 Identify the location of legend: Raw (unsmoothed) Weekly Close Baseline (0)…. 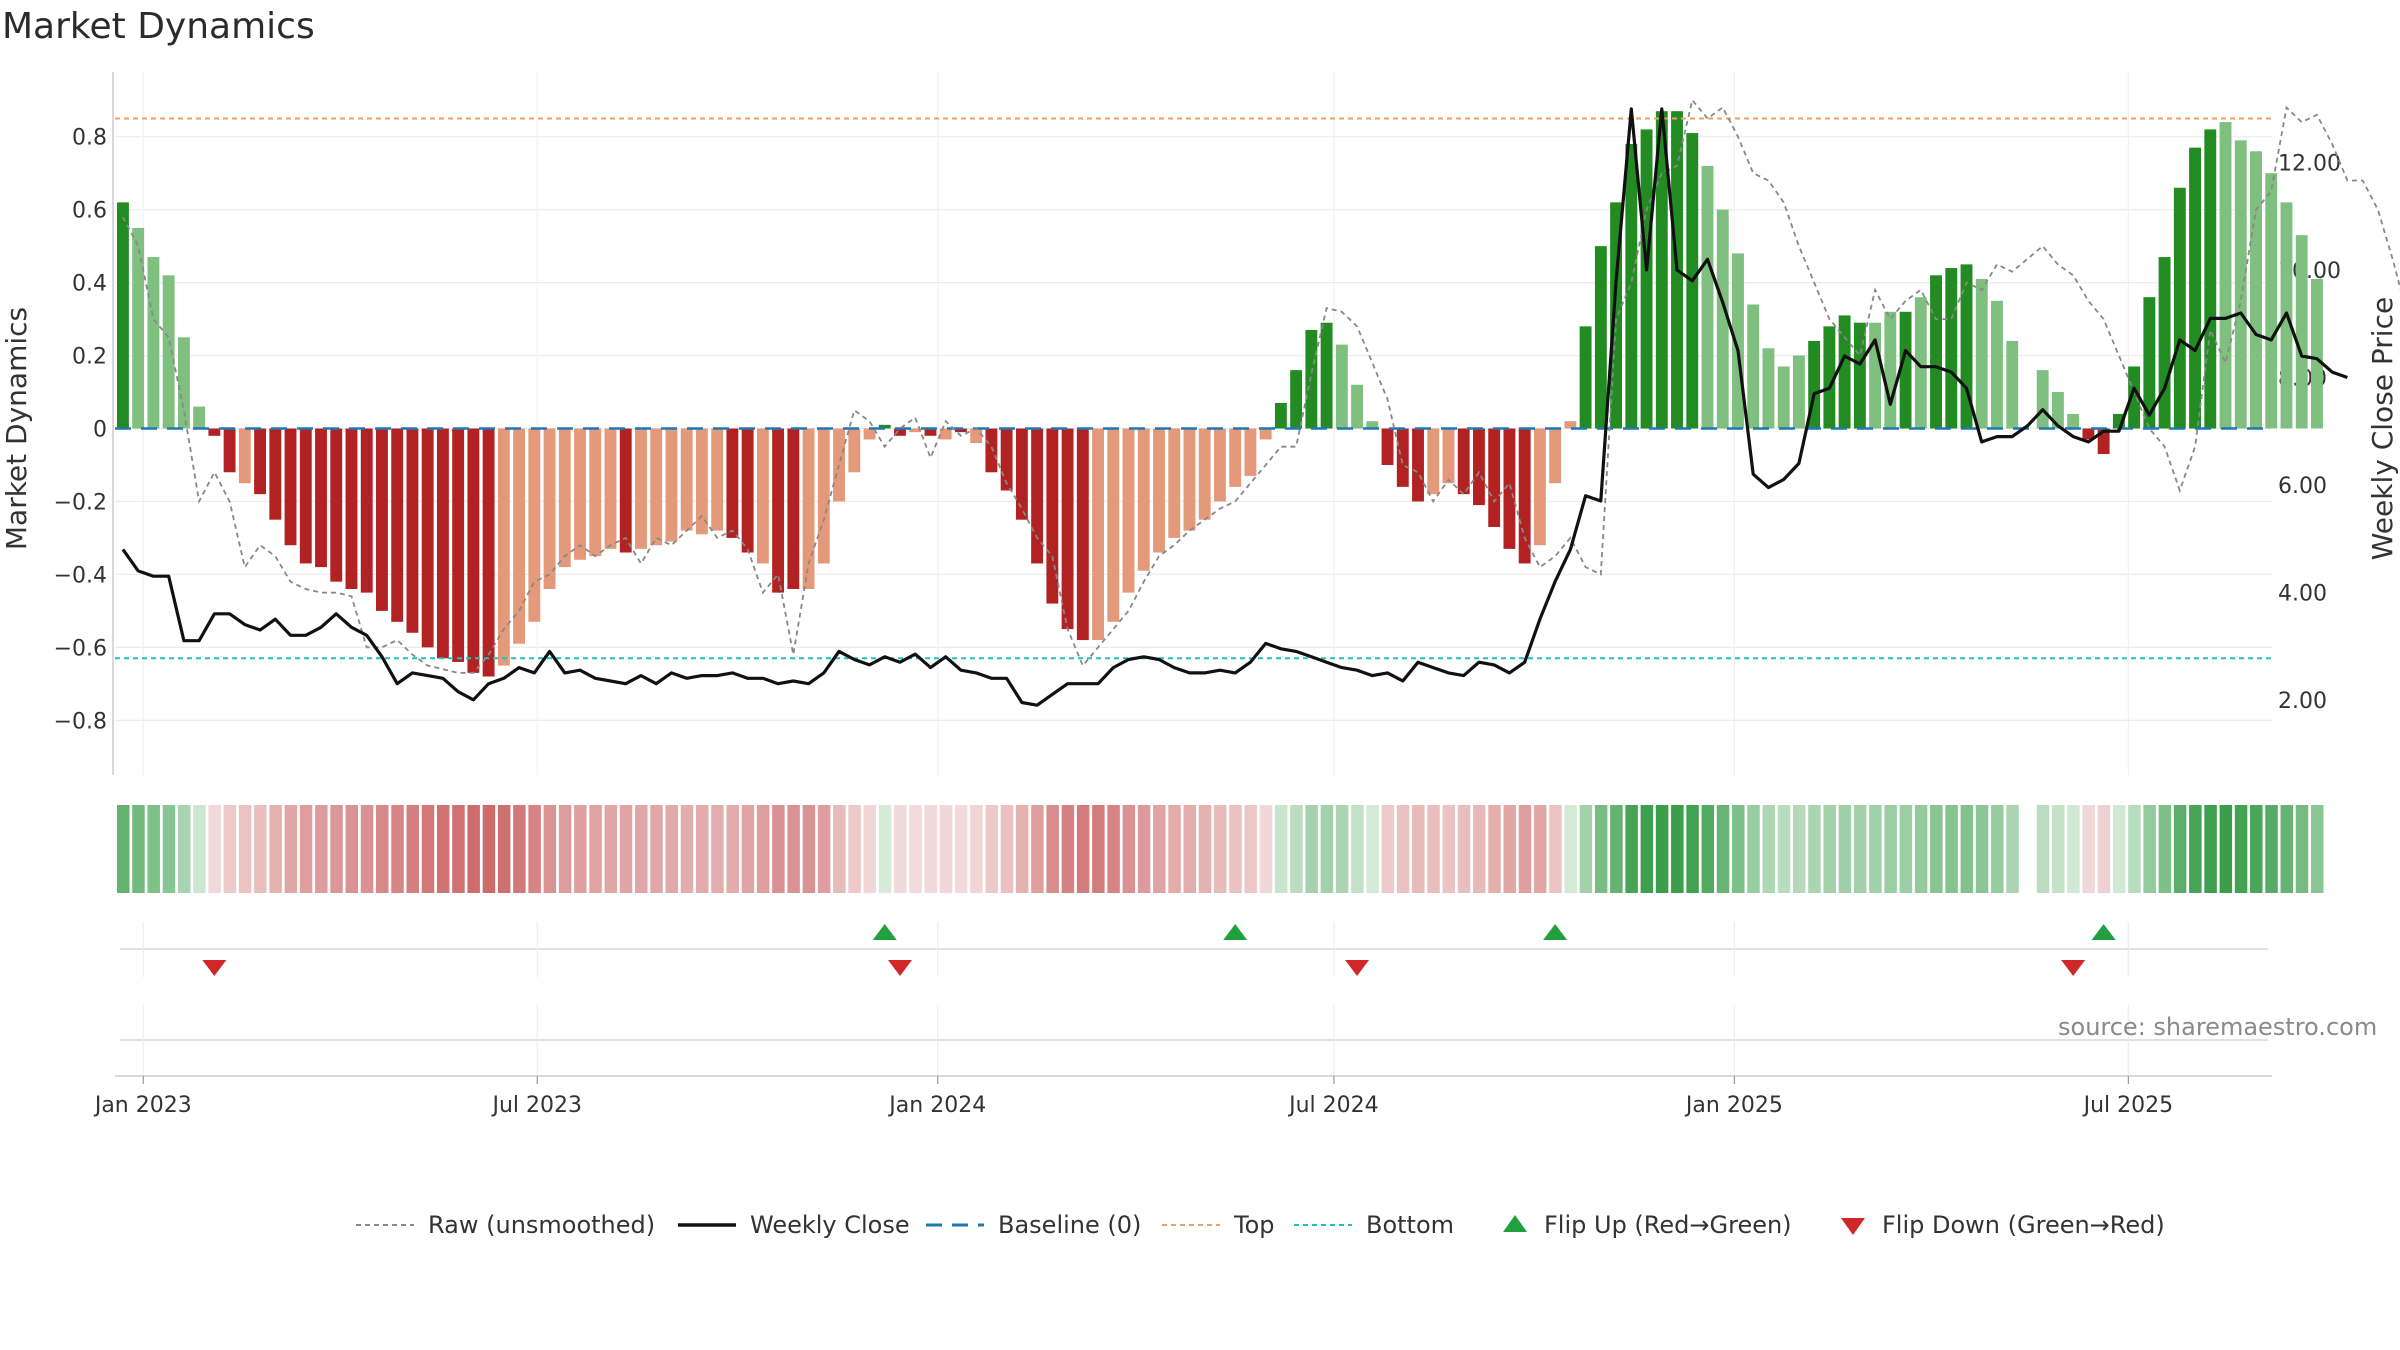
(1260, 1225).